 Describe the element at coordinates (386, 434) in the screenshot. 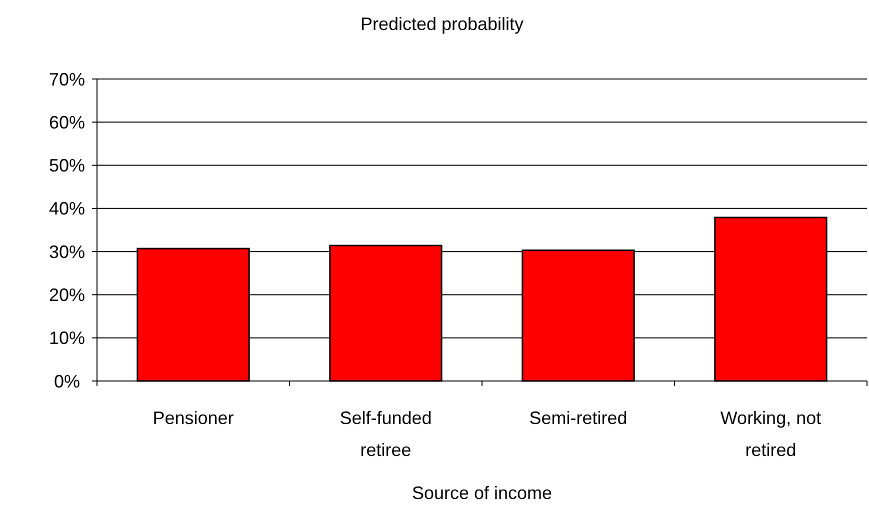

I see `x-tick-label: Self-funded retiree` at that location.